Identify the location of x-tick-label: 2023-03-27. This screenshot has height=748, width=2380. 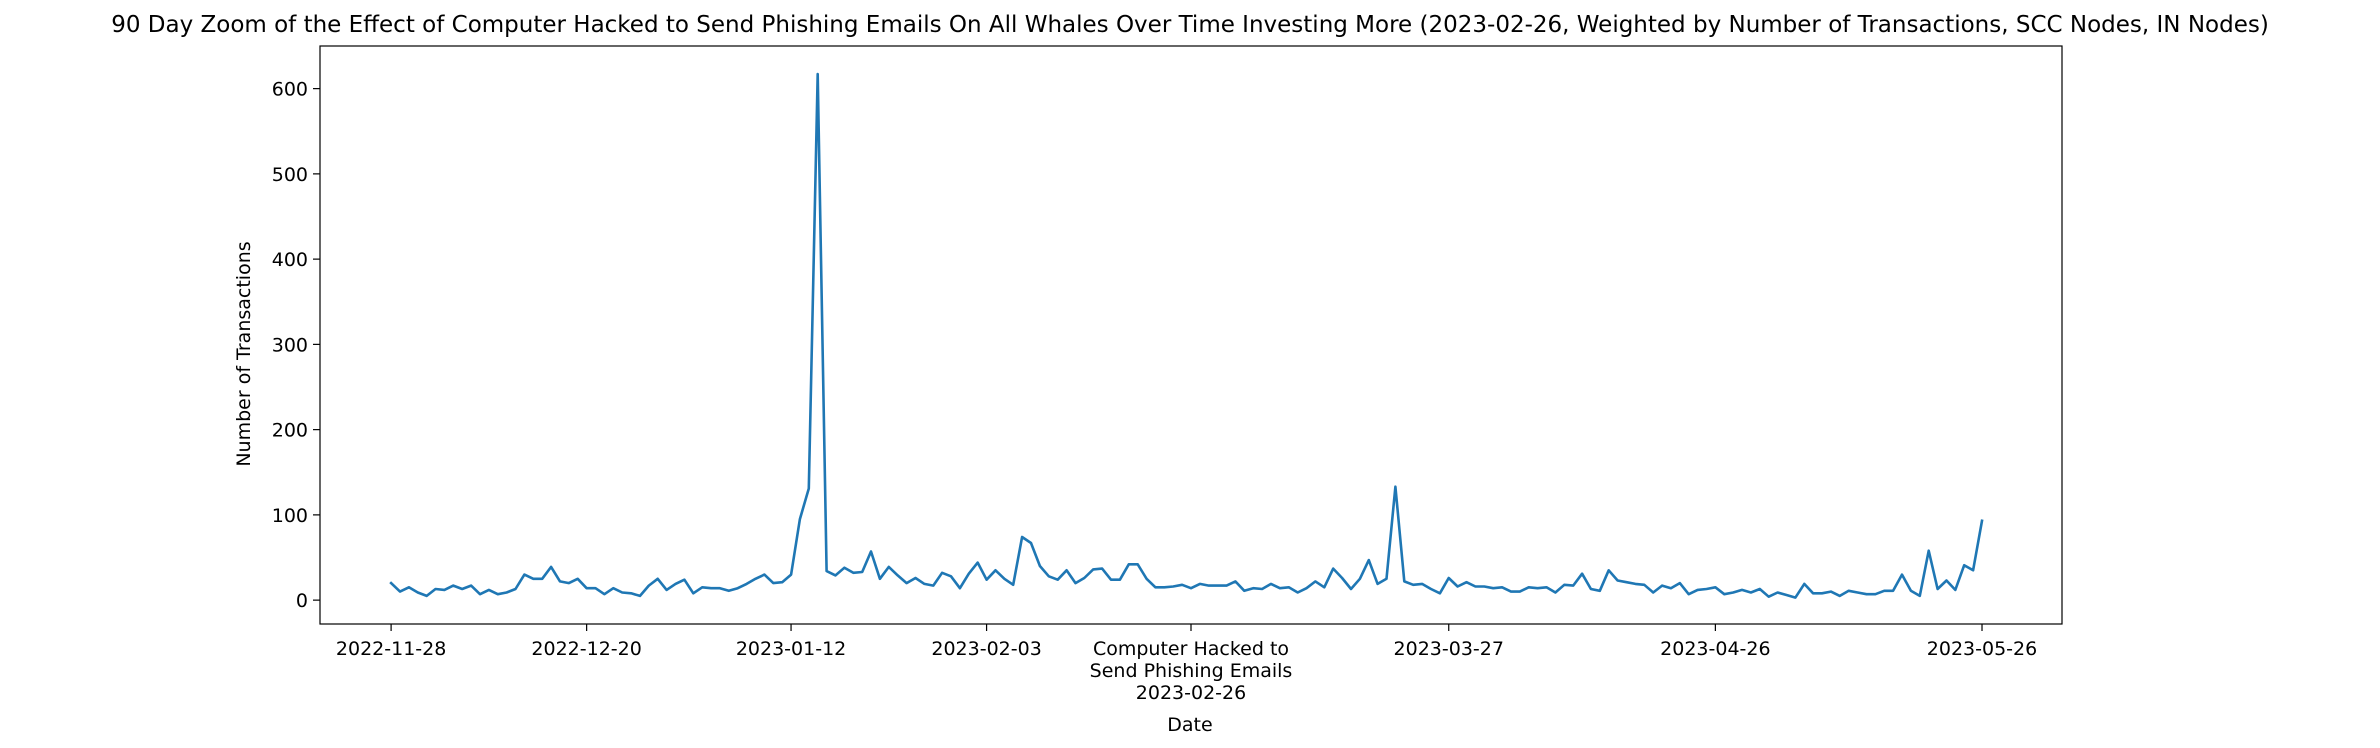
(1449, 649).